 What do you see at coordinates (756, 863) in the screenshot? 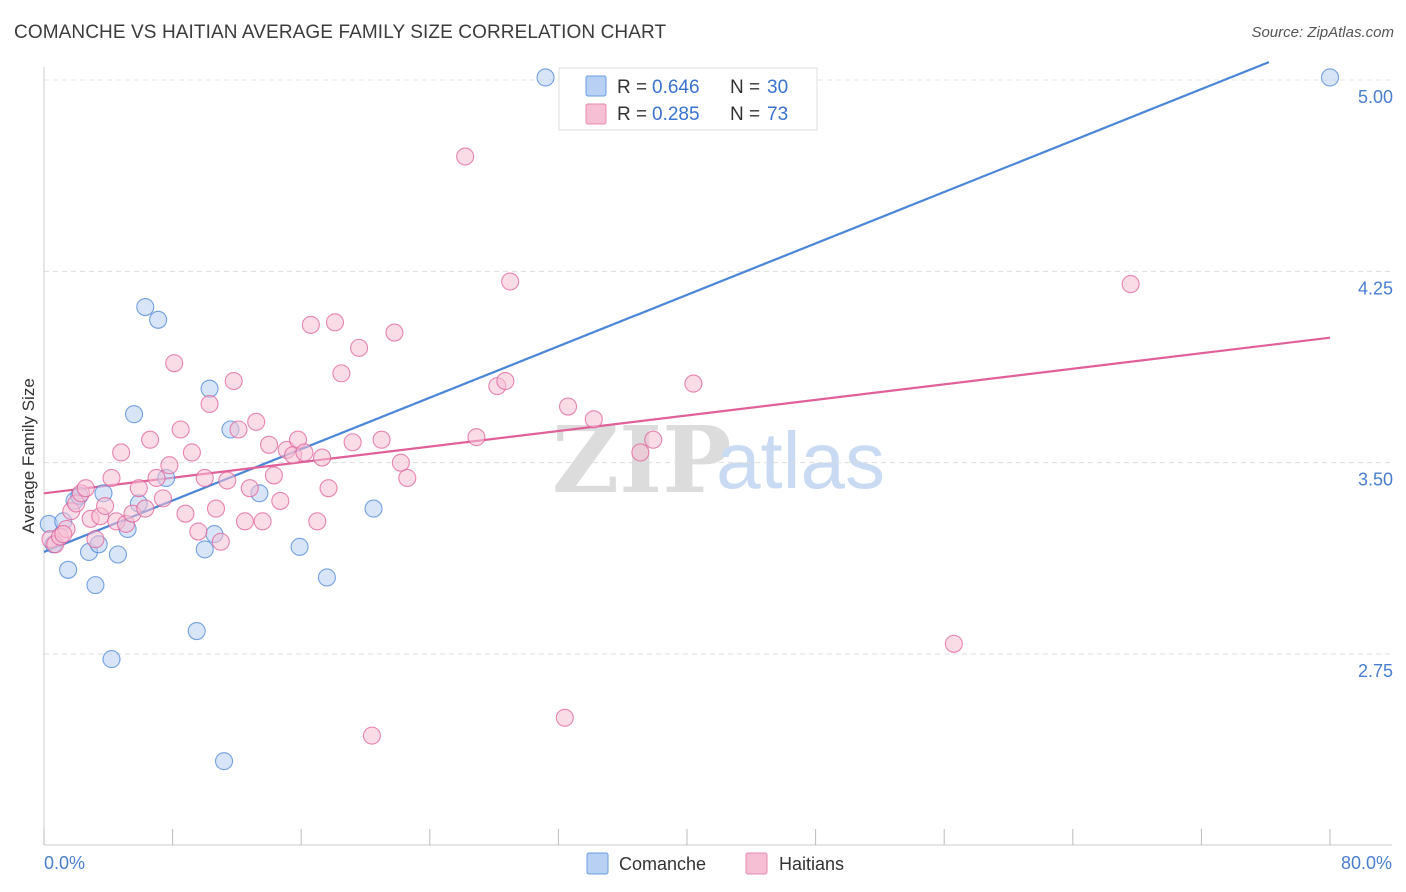
I see `series-legend-swatch-haitians` at bounding box center [756, 863].